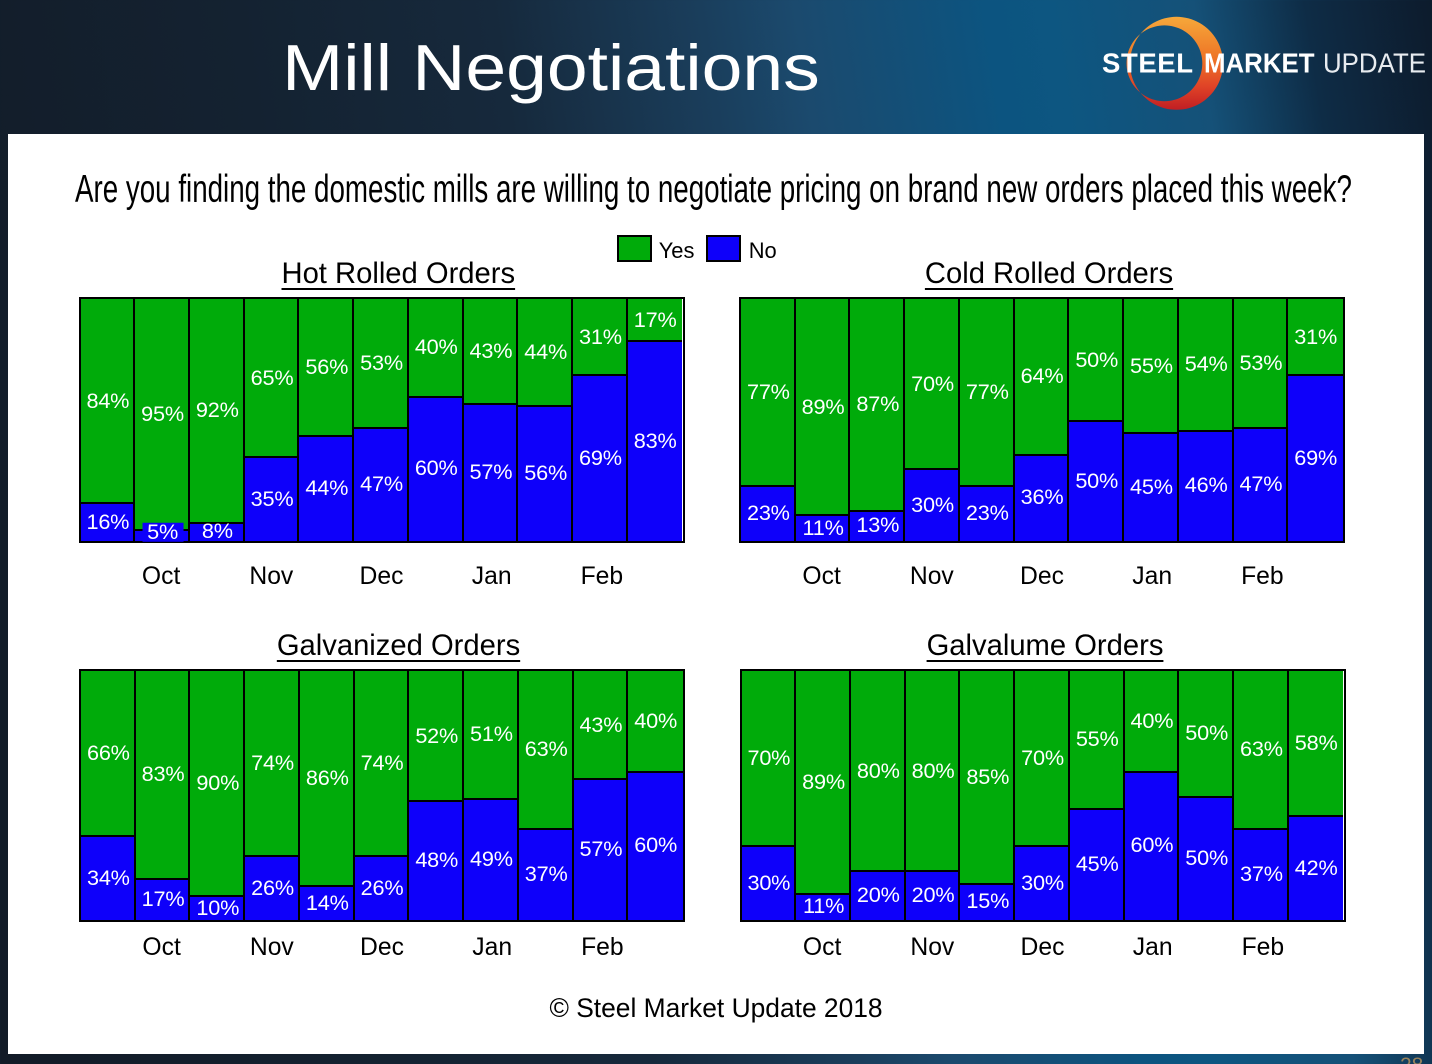 This screenshot has height=1064, width=1432. I want to click on svg-text: MARKET, so click(1259, 63).